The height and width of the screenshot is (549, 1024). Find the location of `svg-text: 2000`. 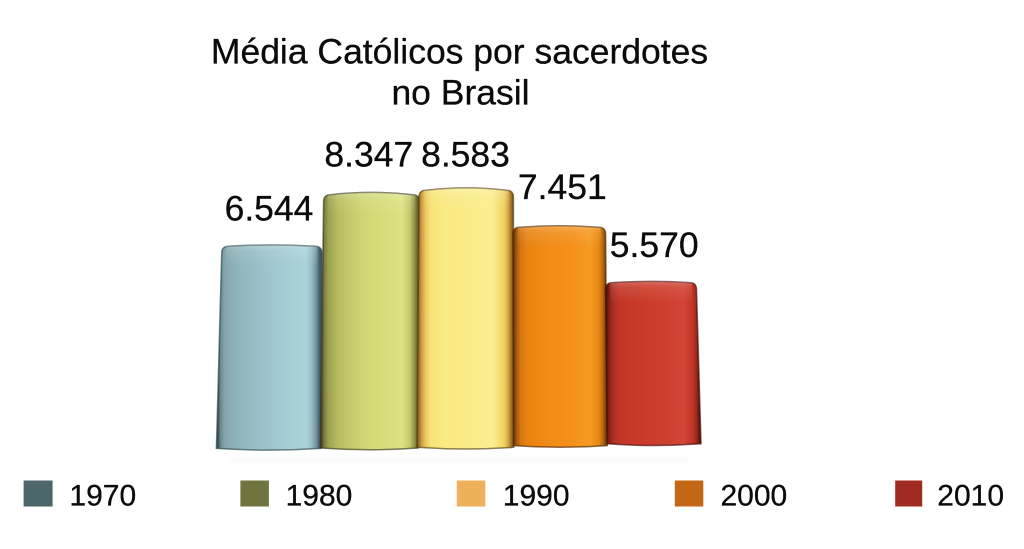

svg-text: 2000 is located at coordinates (754, 495).